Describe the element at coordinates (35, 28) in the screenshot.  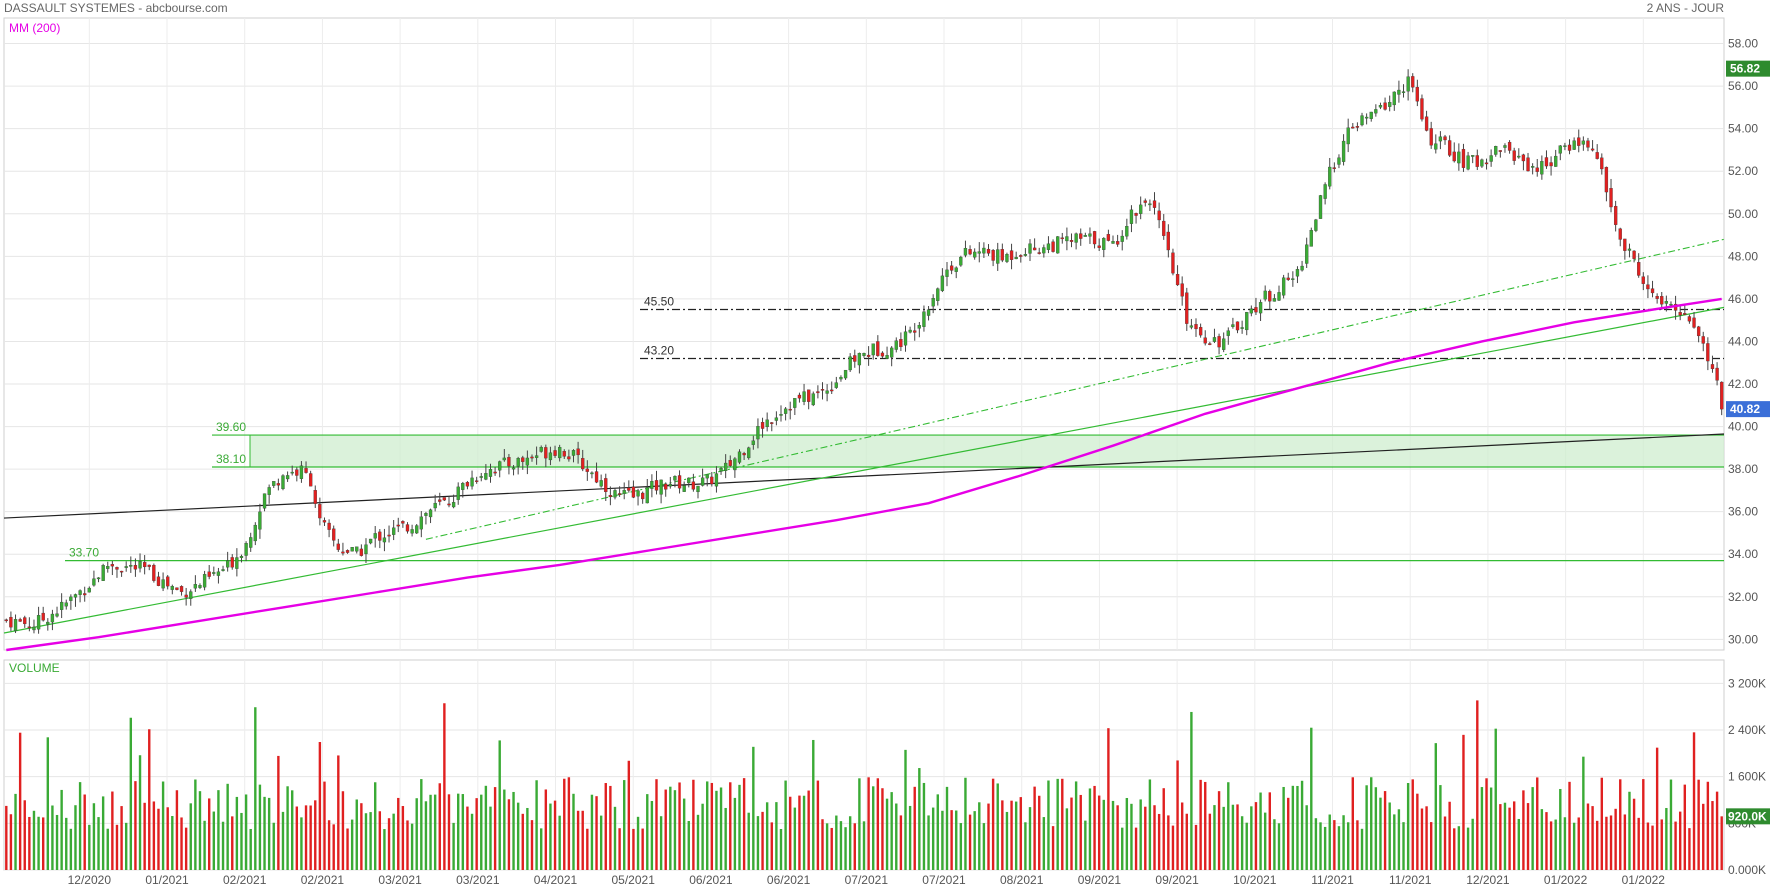
I see `ma200-legend: MM (200)` at that location.